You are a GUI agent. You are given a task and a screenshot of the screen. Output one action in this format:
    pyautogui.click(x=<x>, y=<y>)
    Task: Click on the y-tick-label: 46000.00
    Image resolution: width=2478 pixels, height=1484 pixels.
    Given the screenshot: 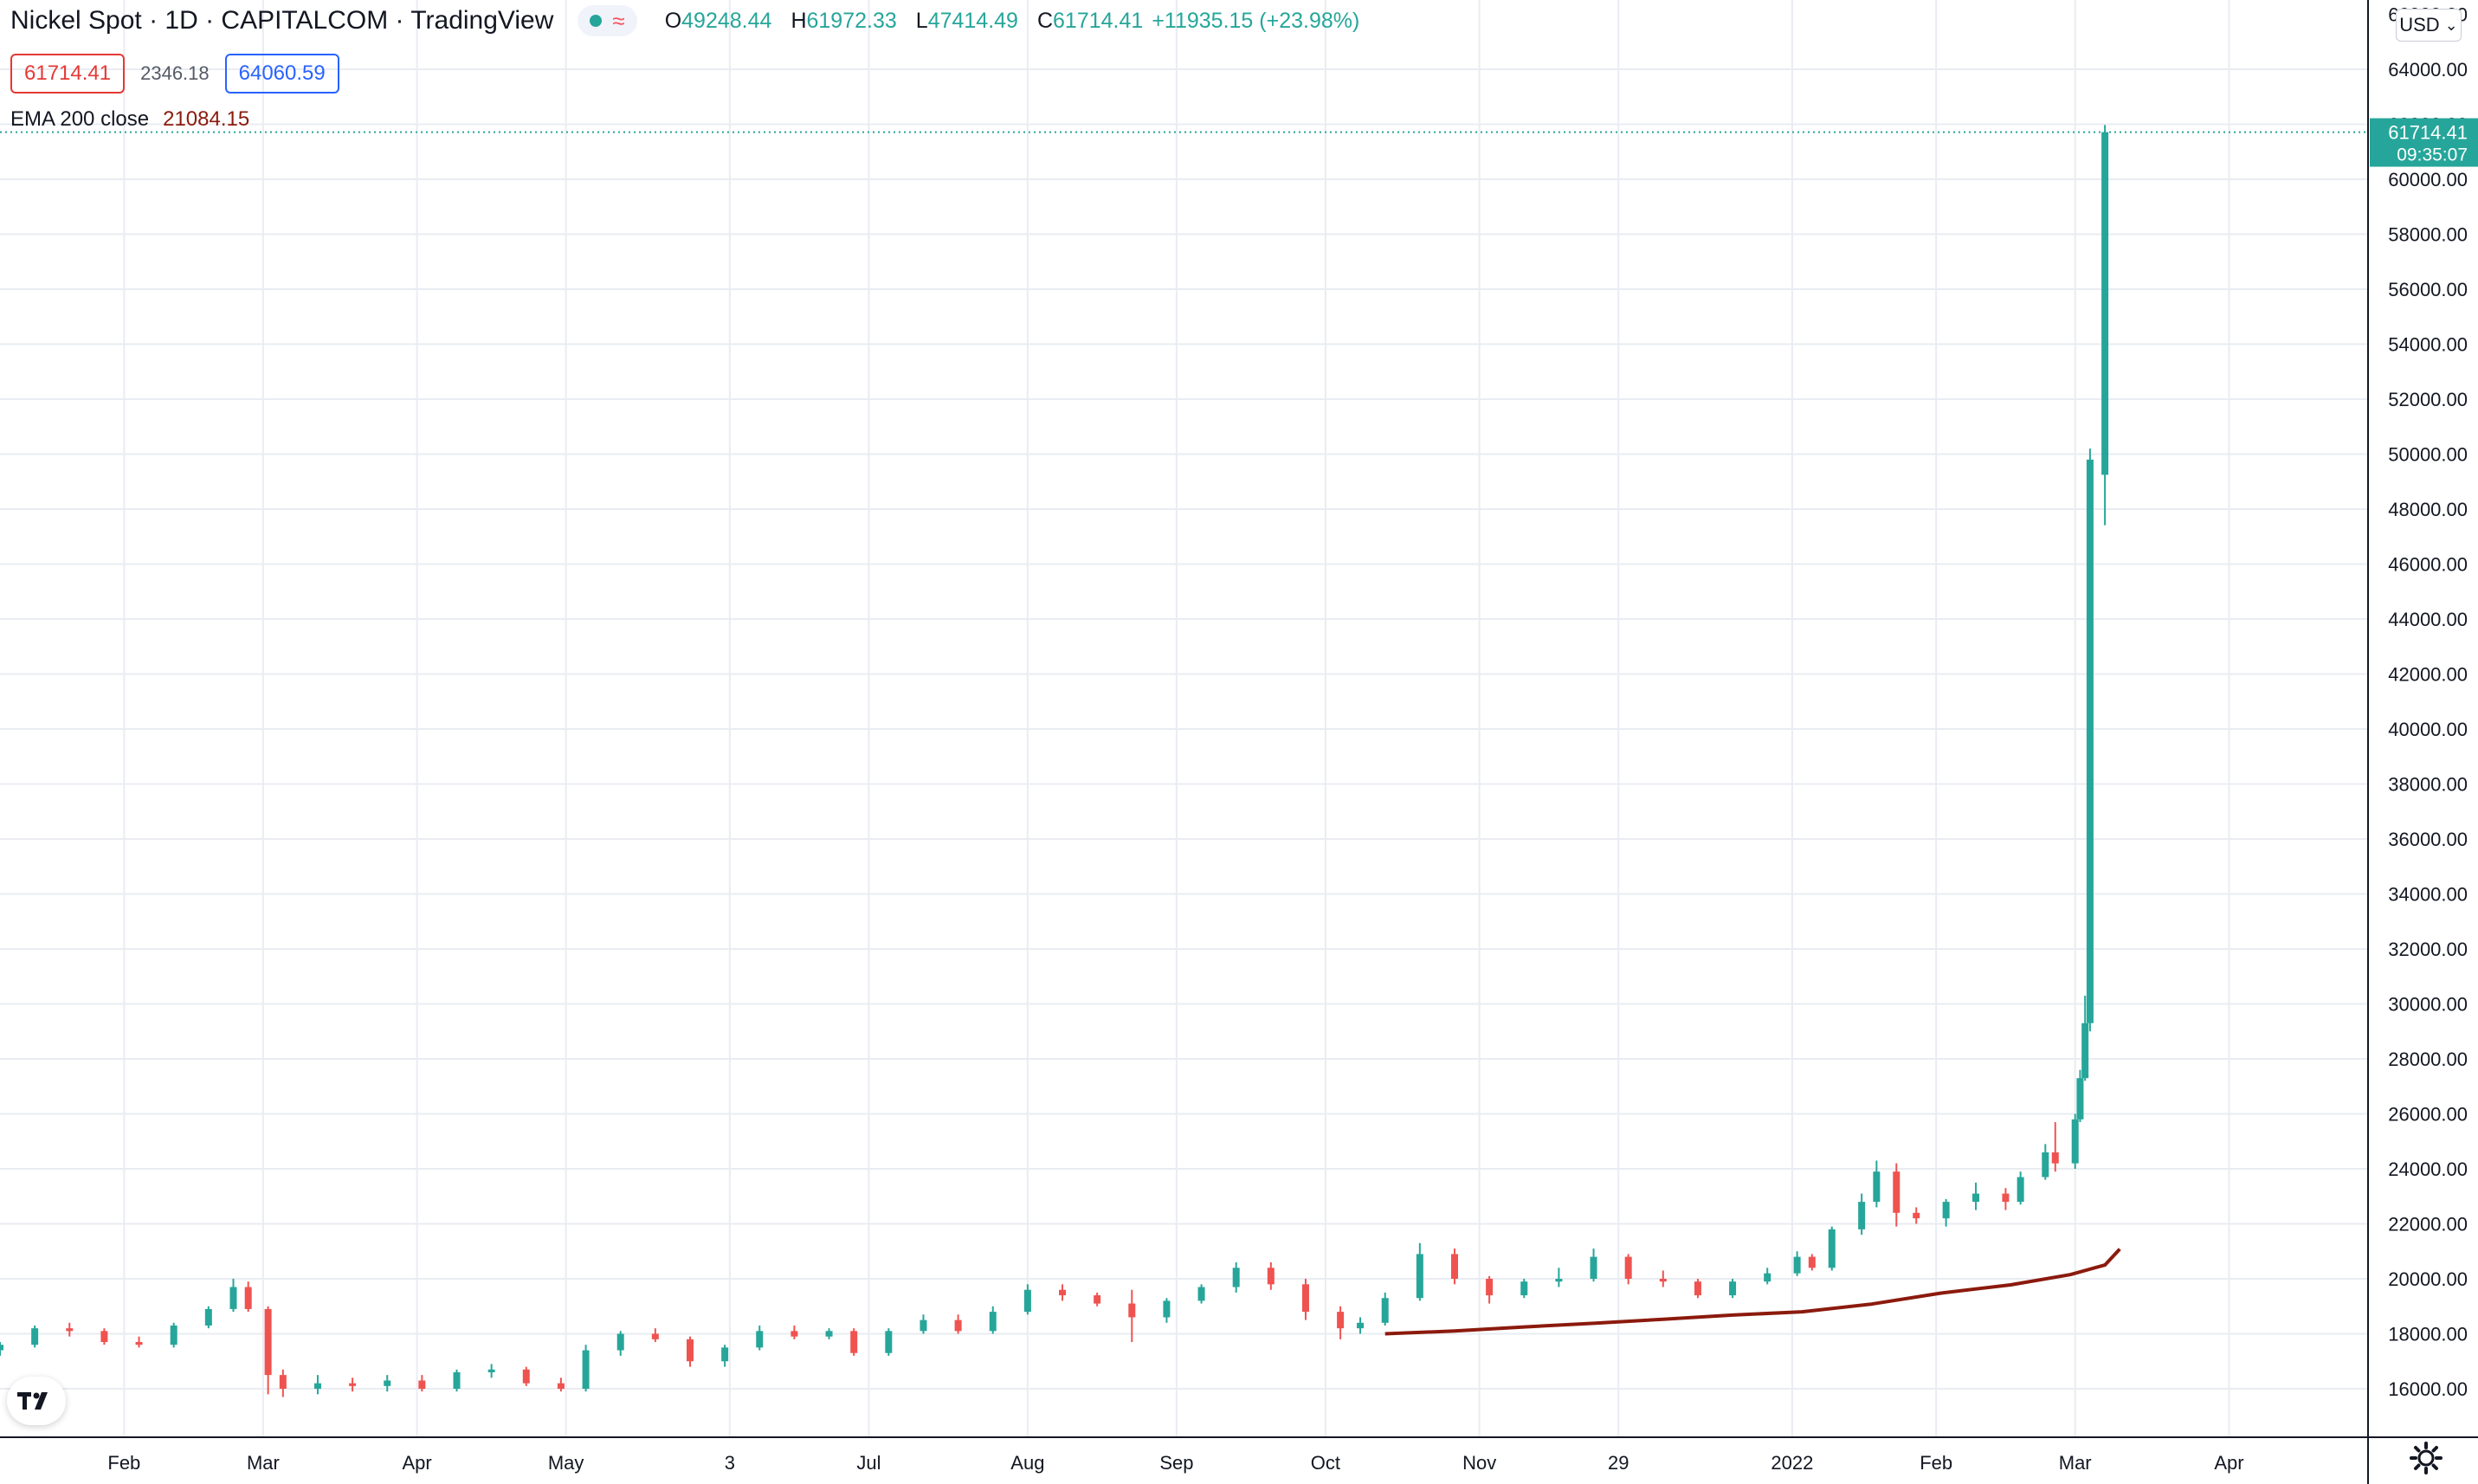 What is the action you would take?
    pyautogui.click(x=2428, y=565)
    